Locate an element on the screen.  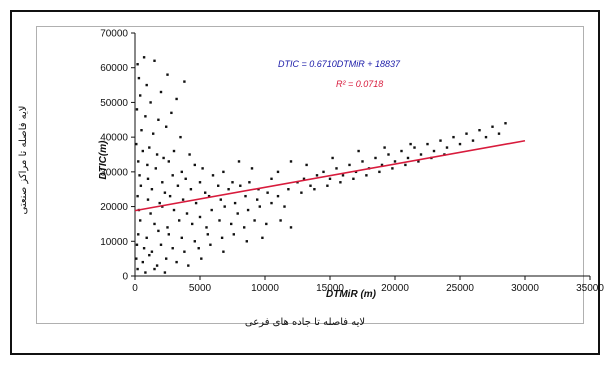
y-tick-label: 0 is located at coordinates (125, 277).